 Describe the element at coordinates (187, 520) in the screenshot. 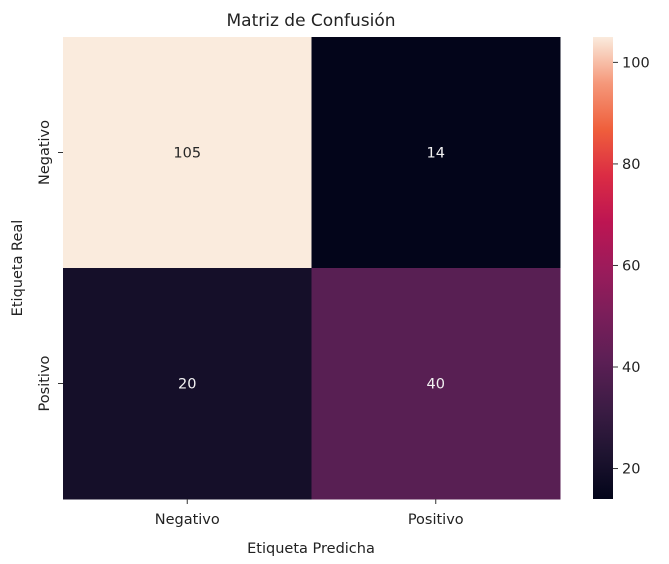

I see `x-tick-label: Negativo` at that location.